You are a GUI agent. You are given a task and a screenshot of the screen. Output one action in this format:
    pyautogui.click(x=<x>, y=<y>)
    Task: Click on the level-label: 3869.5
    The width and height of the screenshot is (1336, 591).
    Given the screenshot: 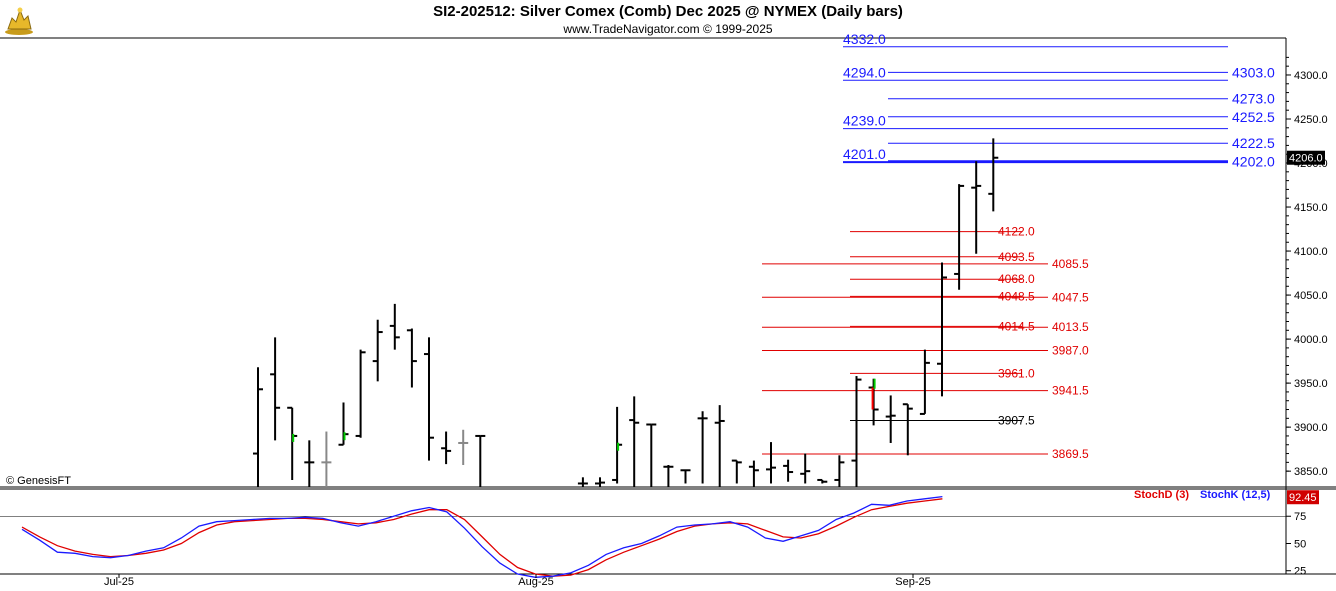 What is the action you would take?
    pyautogui.click(x=1070, y=454)
    